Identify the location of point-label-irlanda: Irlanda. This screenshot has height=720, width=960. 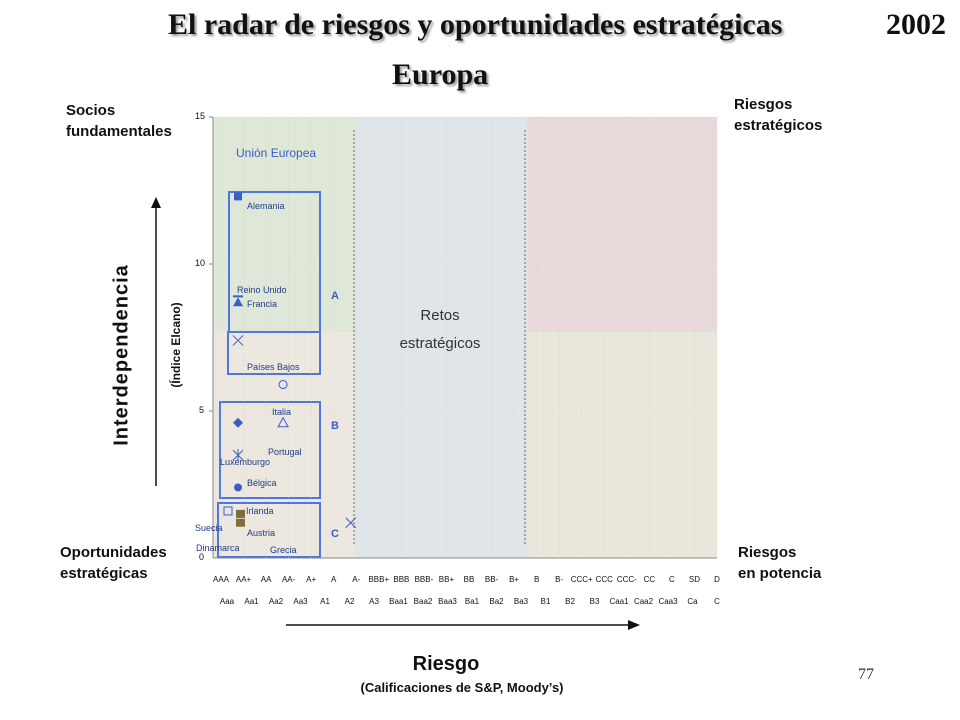
(260, 511).